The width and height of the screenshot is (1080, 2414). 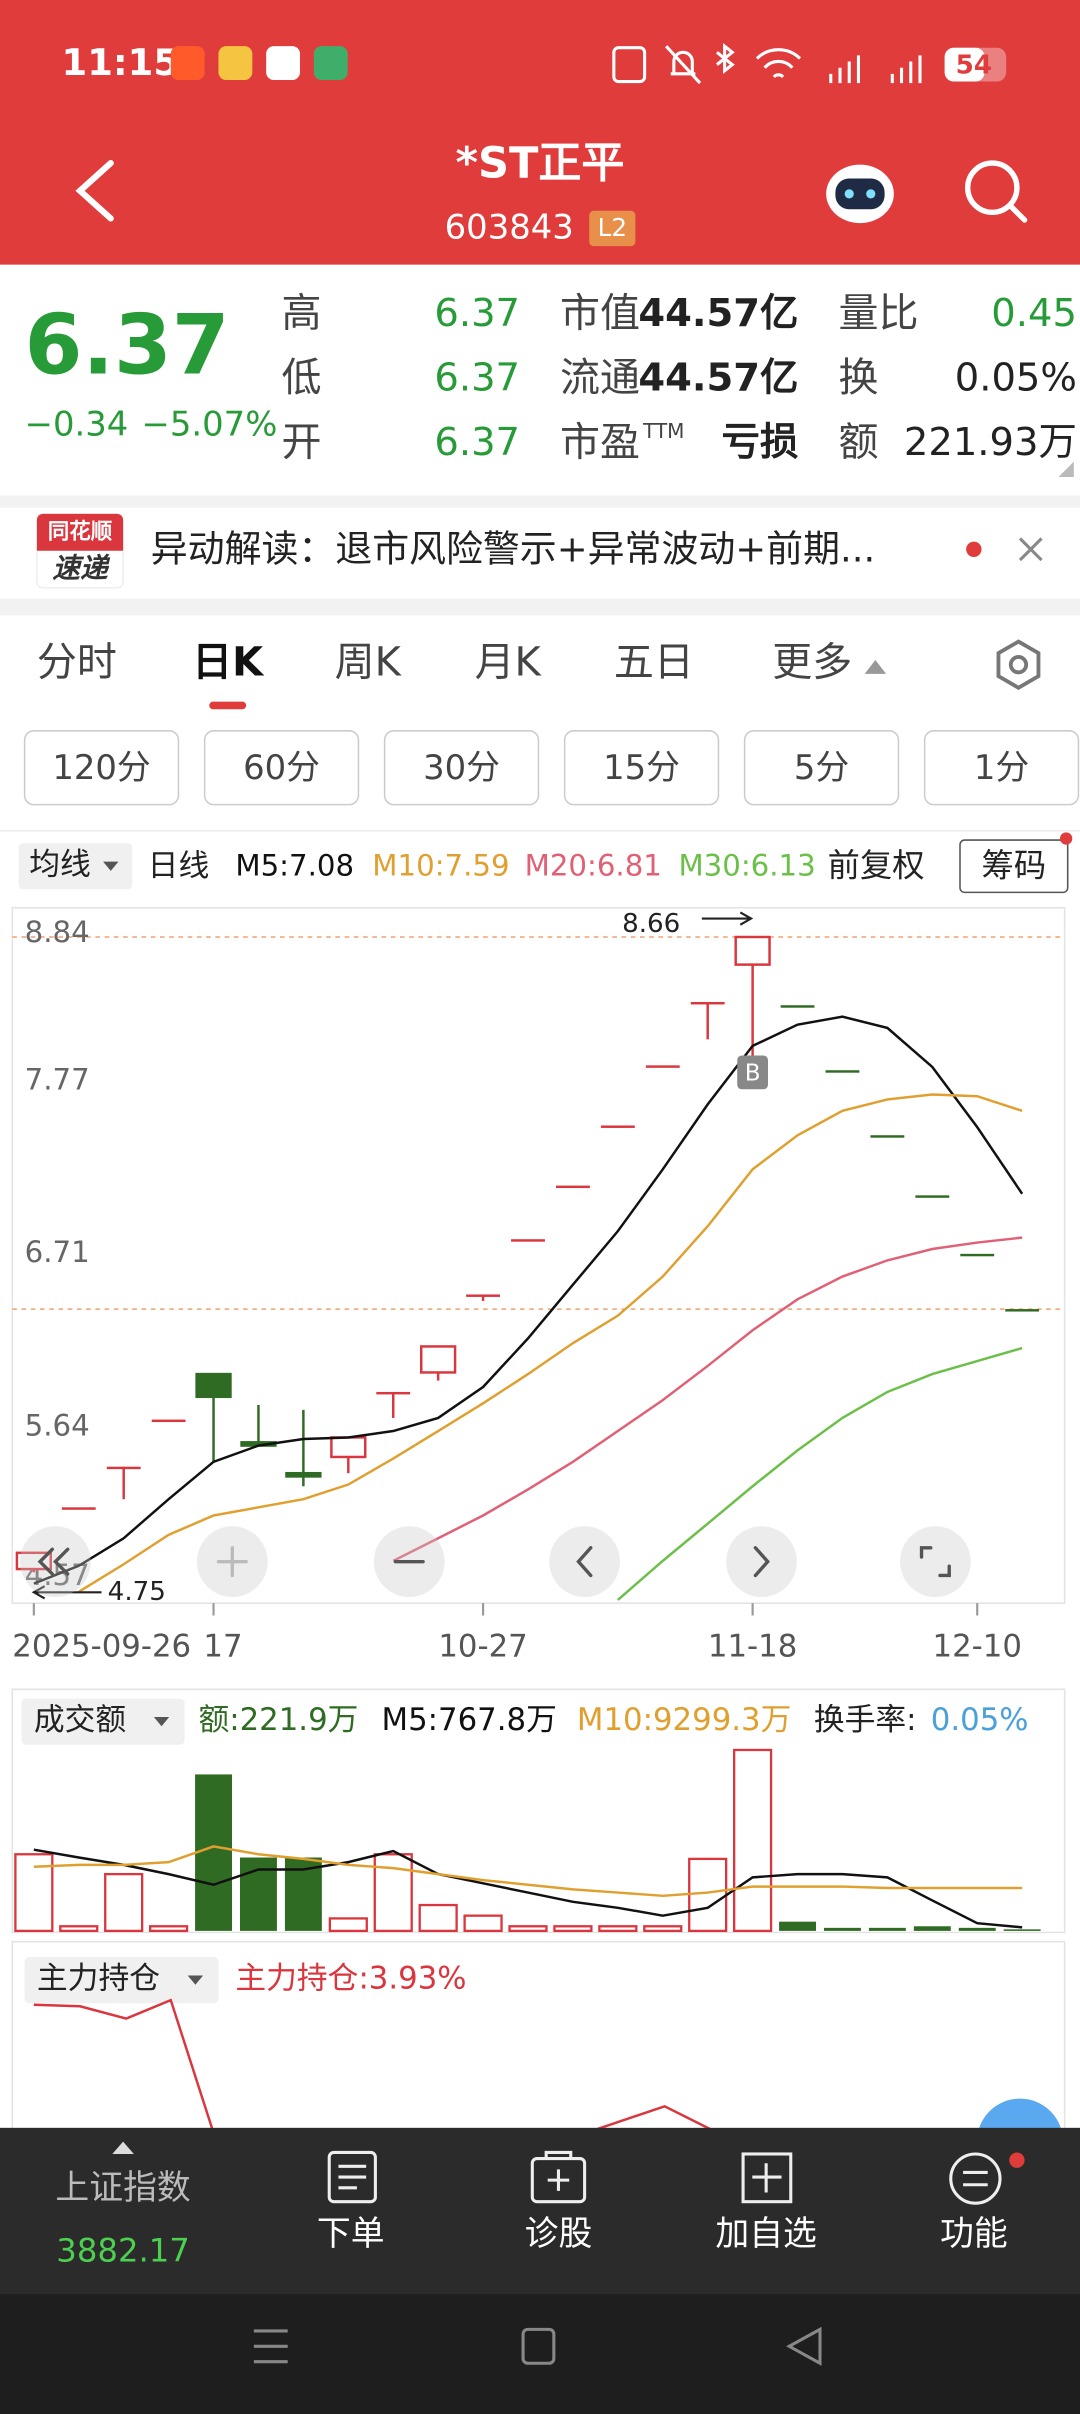 What do you see at coordinates (1014, 866) in the screenshot?
I see `chips-button` at bounding box center [1014, 866].